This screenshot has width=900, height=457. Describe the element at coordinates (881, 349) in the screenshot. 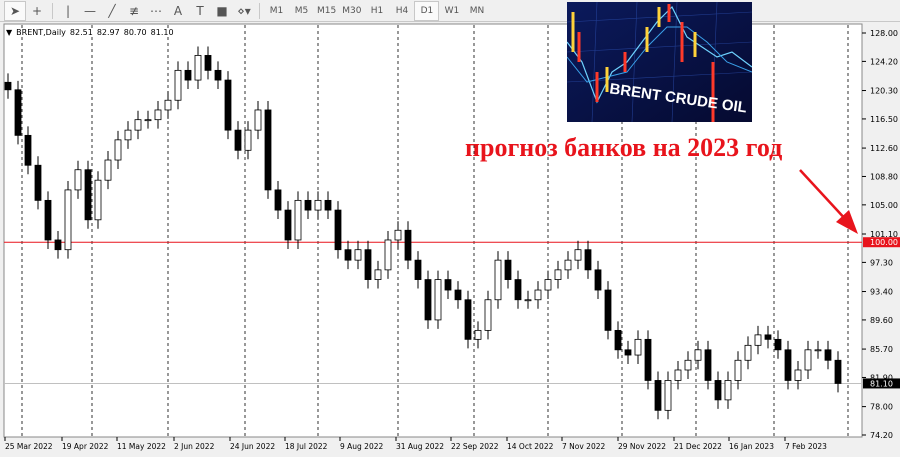

I see `y-tick-label: 85.70` at that location.